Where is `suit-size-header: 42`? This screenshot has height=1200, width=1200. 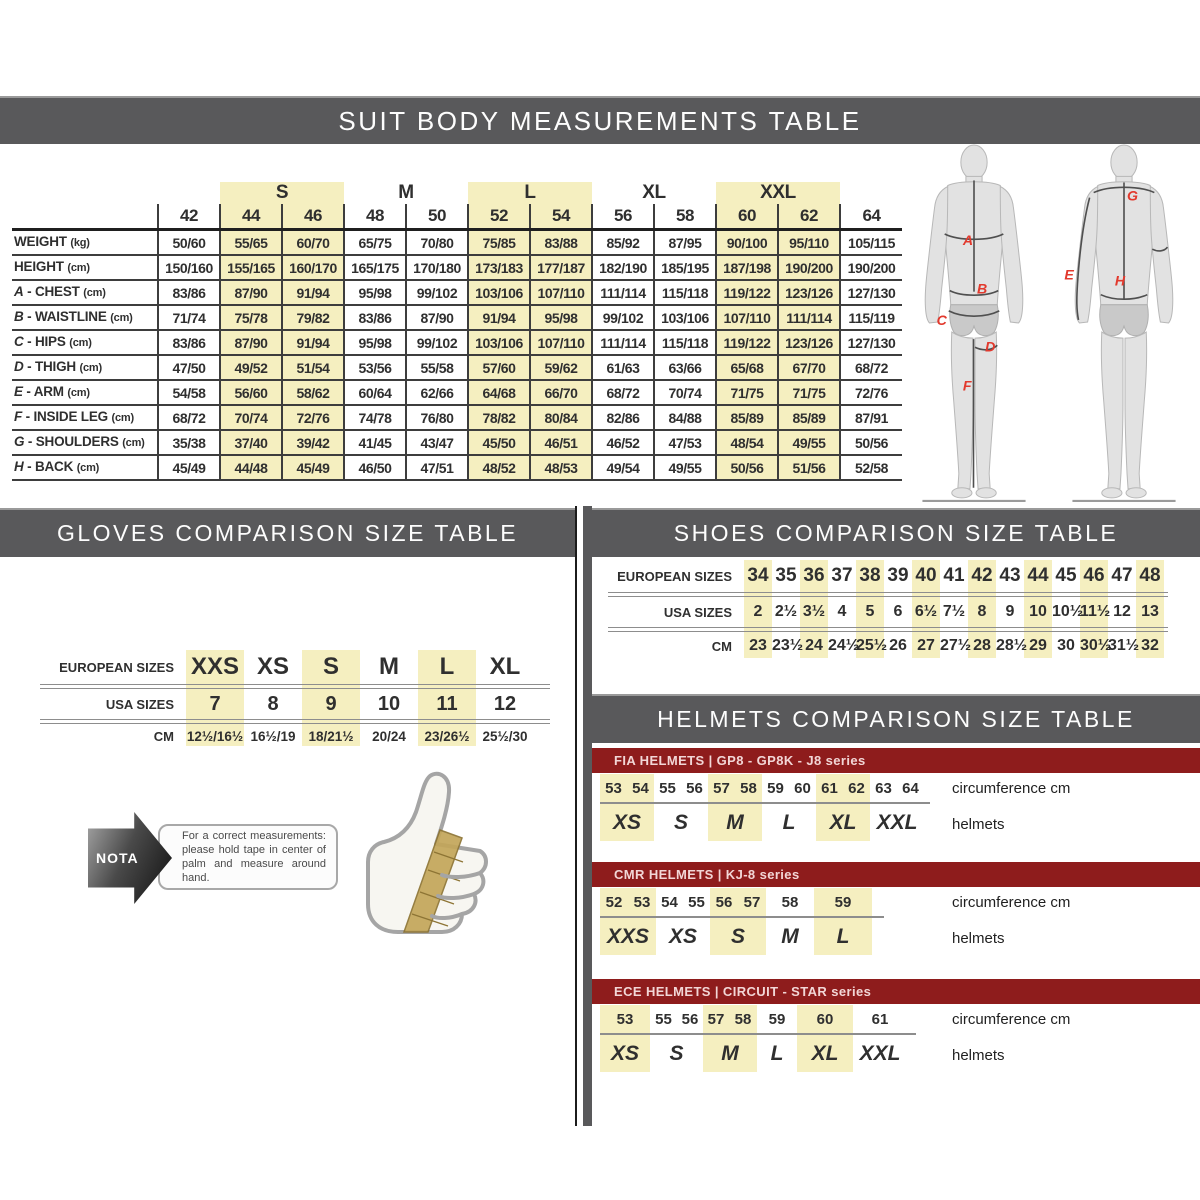 suit-size-header: 42 is located at coordinates (188, 217).